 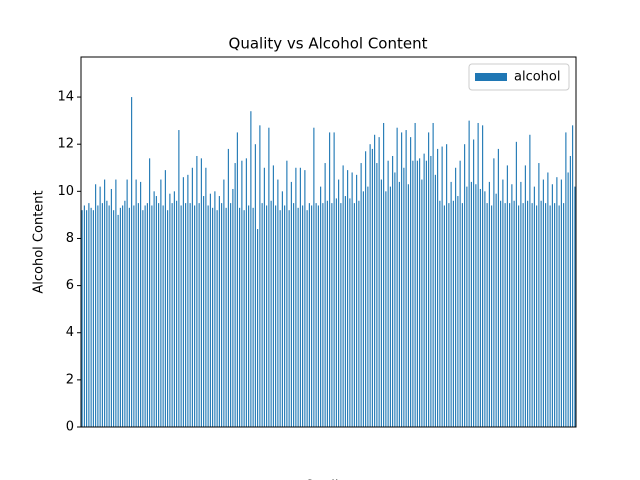 I want to click on y-tick-label: 4, so click(x=70, y=332).